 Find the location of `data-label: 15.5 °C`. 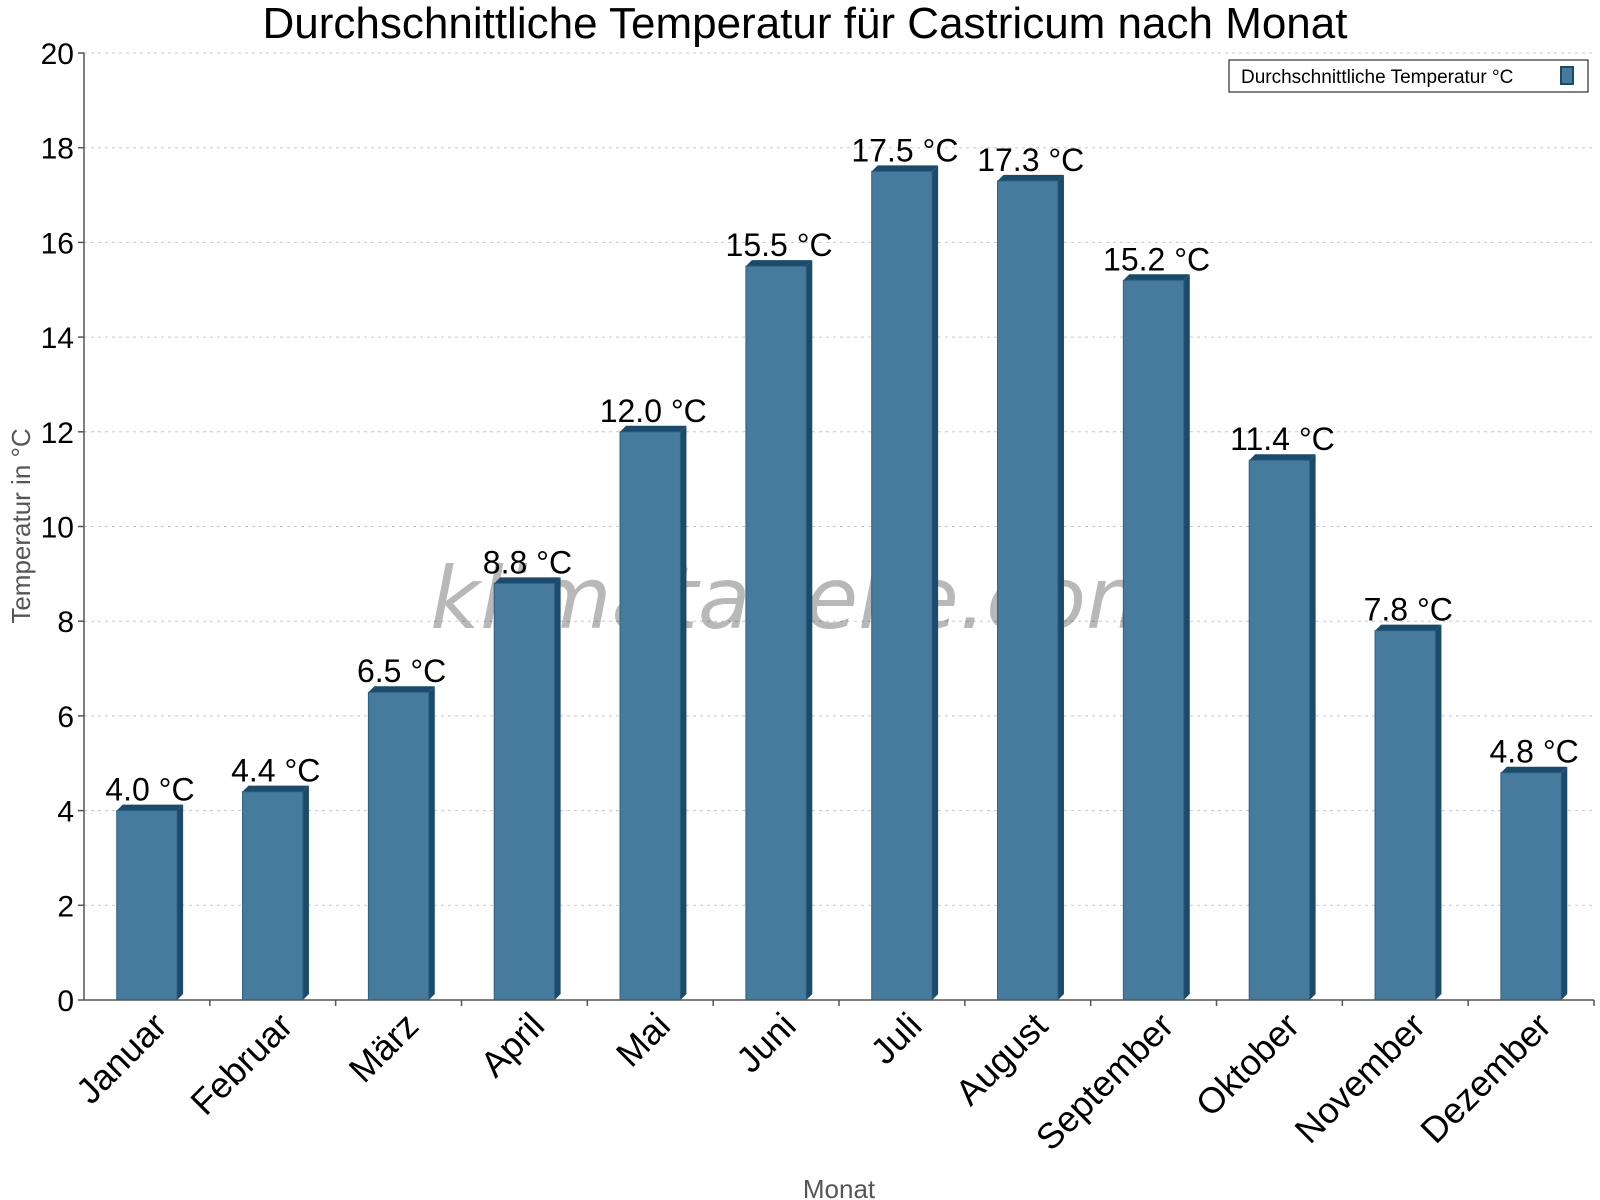

data-label: 15.5 °C is located at coordinates (779, 245).